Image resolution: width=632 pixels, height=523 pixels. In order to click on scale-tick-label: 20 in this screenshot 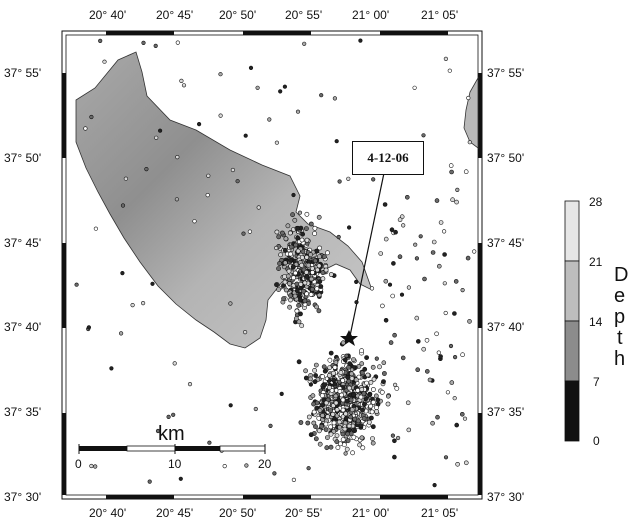, I will do `click(265, 464)`.